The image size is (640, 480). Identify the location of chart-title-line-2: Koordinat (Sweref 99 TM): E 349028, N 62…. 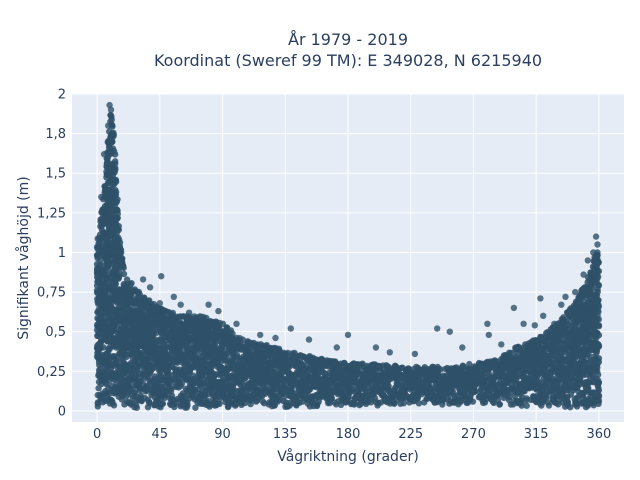
(348, 60).